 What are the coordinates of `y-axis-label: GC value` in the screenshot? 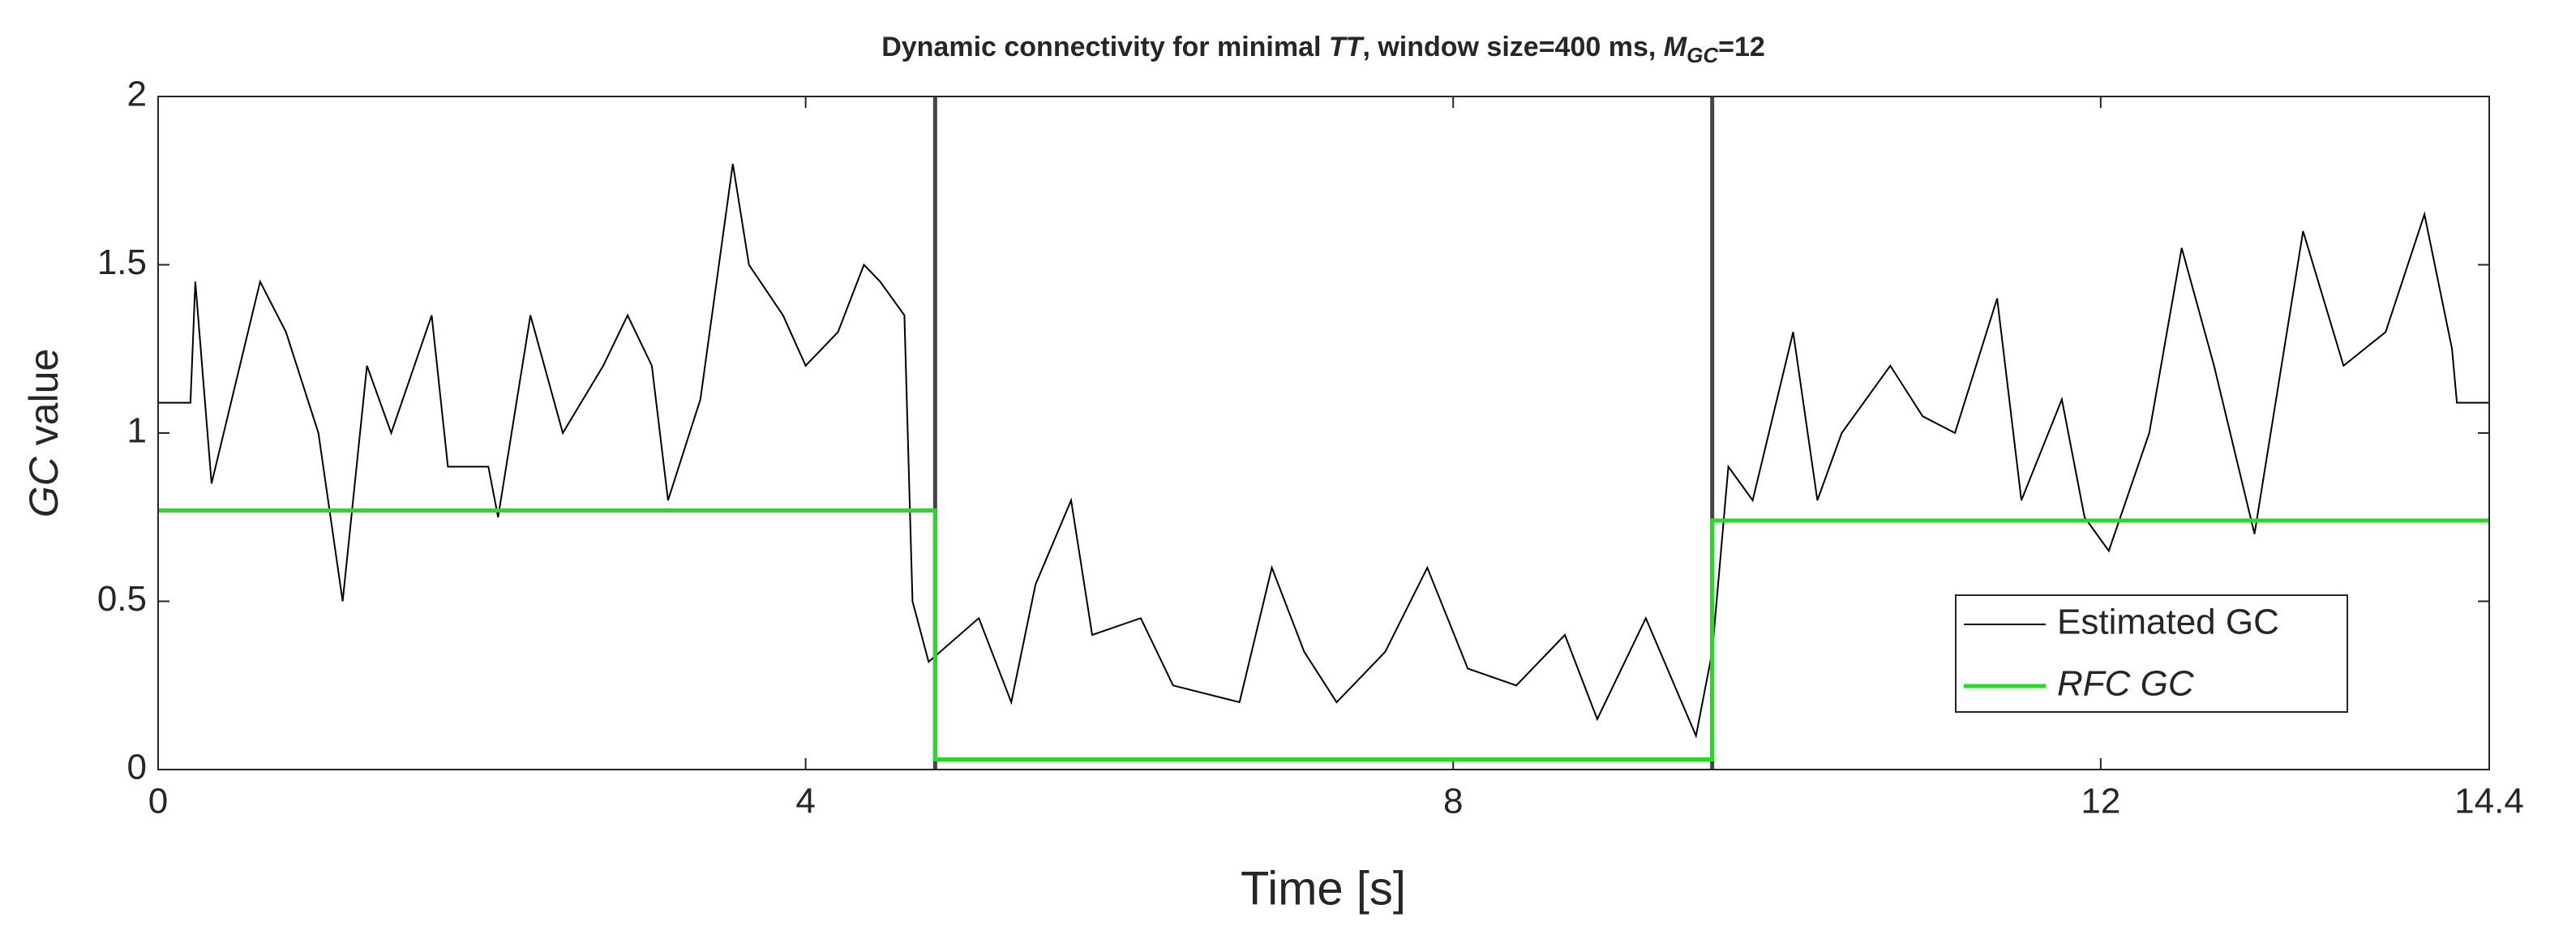 It's located at (43, 433).